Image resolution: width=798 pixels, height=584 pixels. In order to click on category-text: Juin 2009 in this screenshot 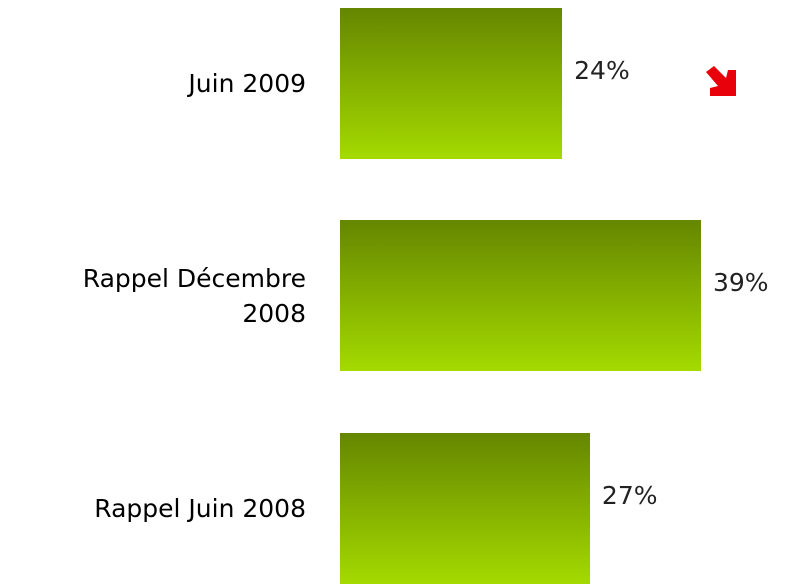, I will do `click(247, 83)`.